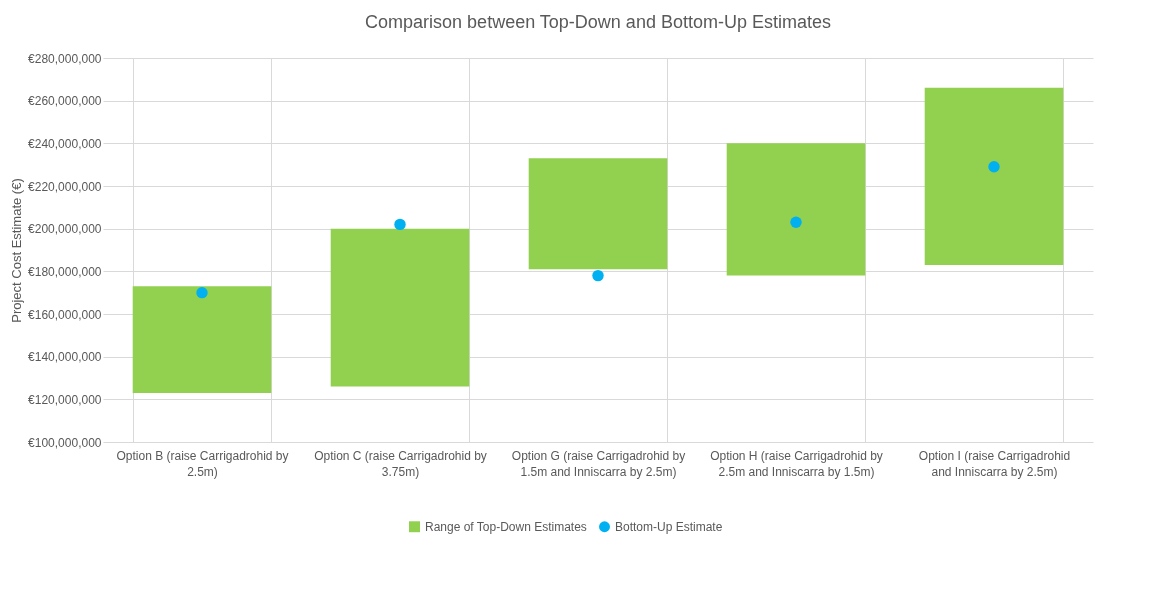  Describe the element at coordinates (65, 101) in the screenshot. I see `y-tick-label: €260,000,000` at that location.